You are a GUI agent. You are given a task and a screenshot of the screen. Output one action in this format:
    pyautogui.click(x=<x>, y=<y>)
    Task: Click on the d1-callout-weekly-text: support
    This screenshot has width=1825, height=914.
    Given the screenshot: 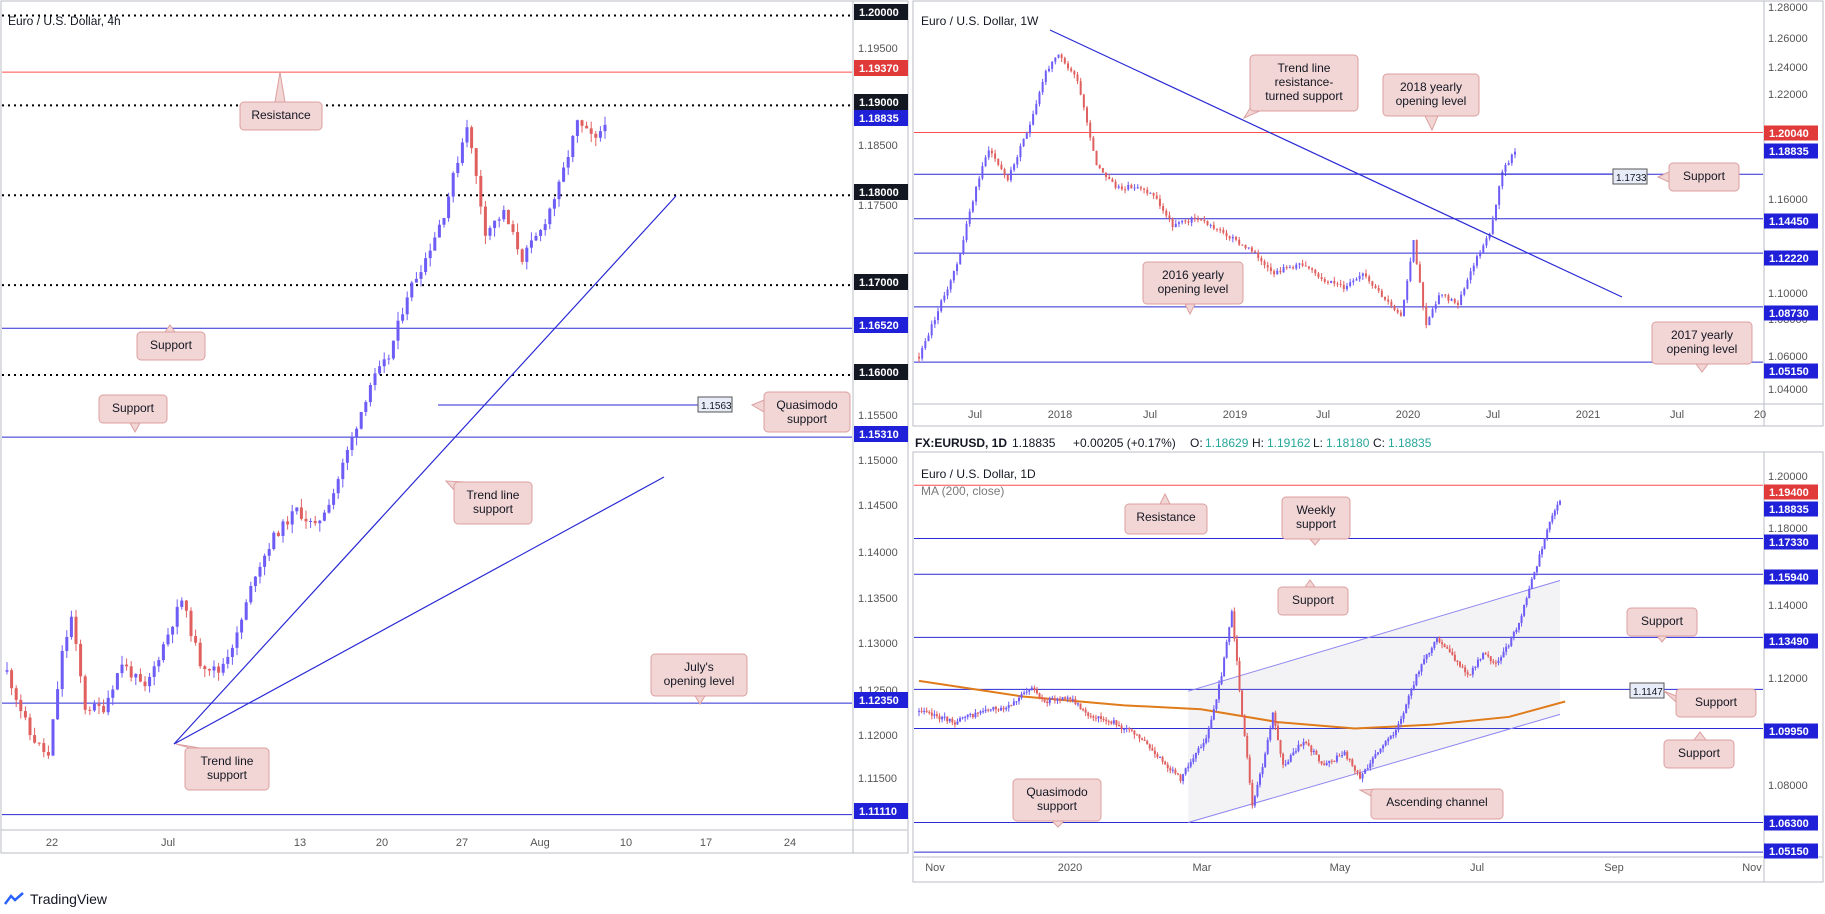 What is the action you would take?
    pyautogui.click(x=1316, y=524)
    